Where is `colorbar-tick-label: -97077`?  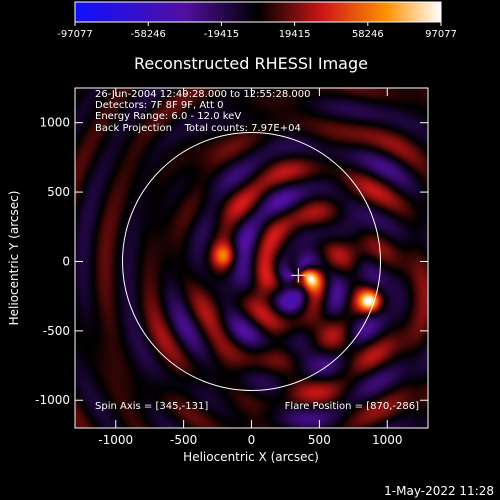 colorbar-tick-label: -97077 is located at coordinates (74, 34).